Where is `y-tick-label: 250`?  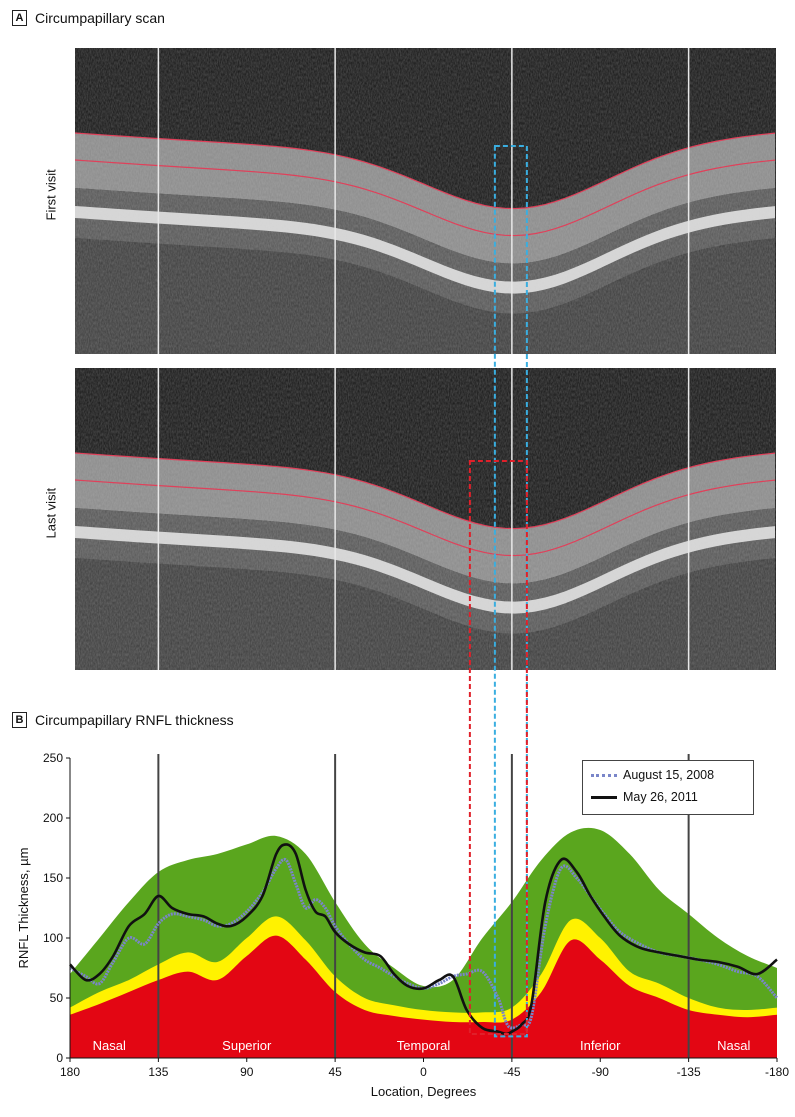 y-tick-label: 250 is located at coordinates (53, 758).